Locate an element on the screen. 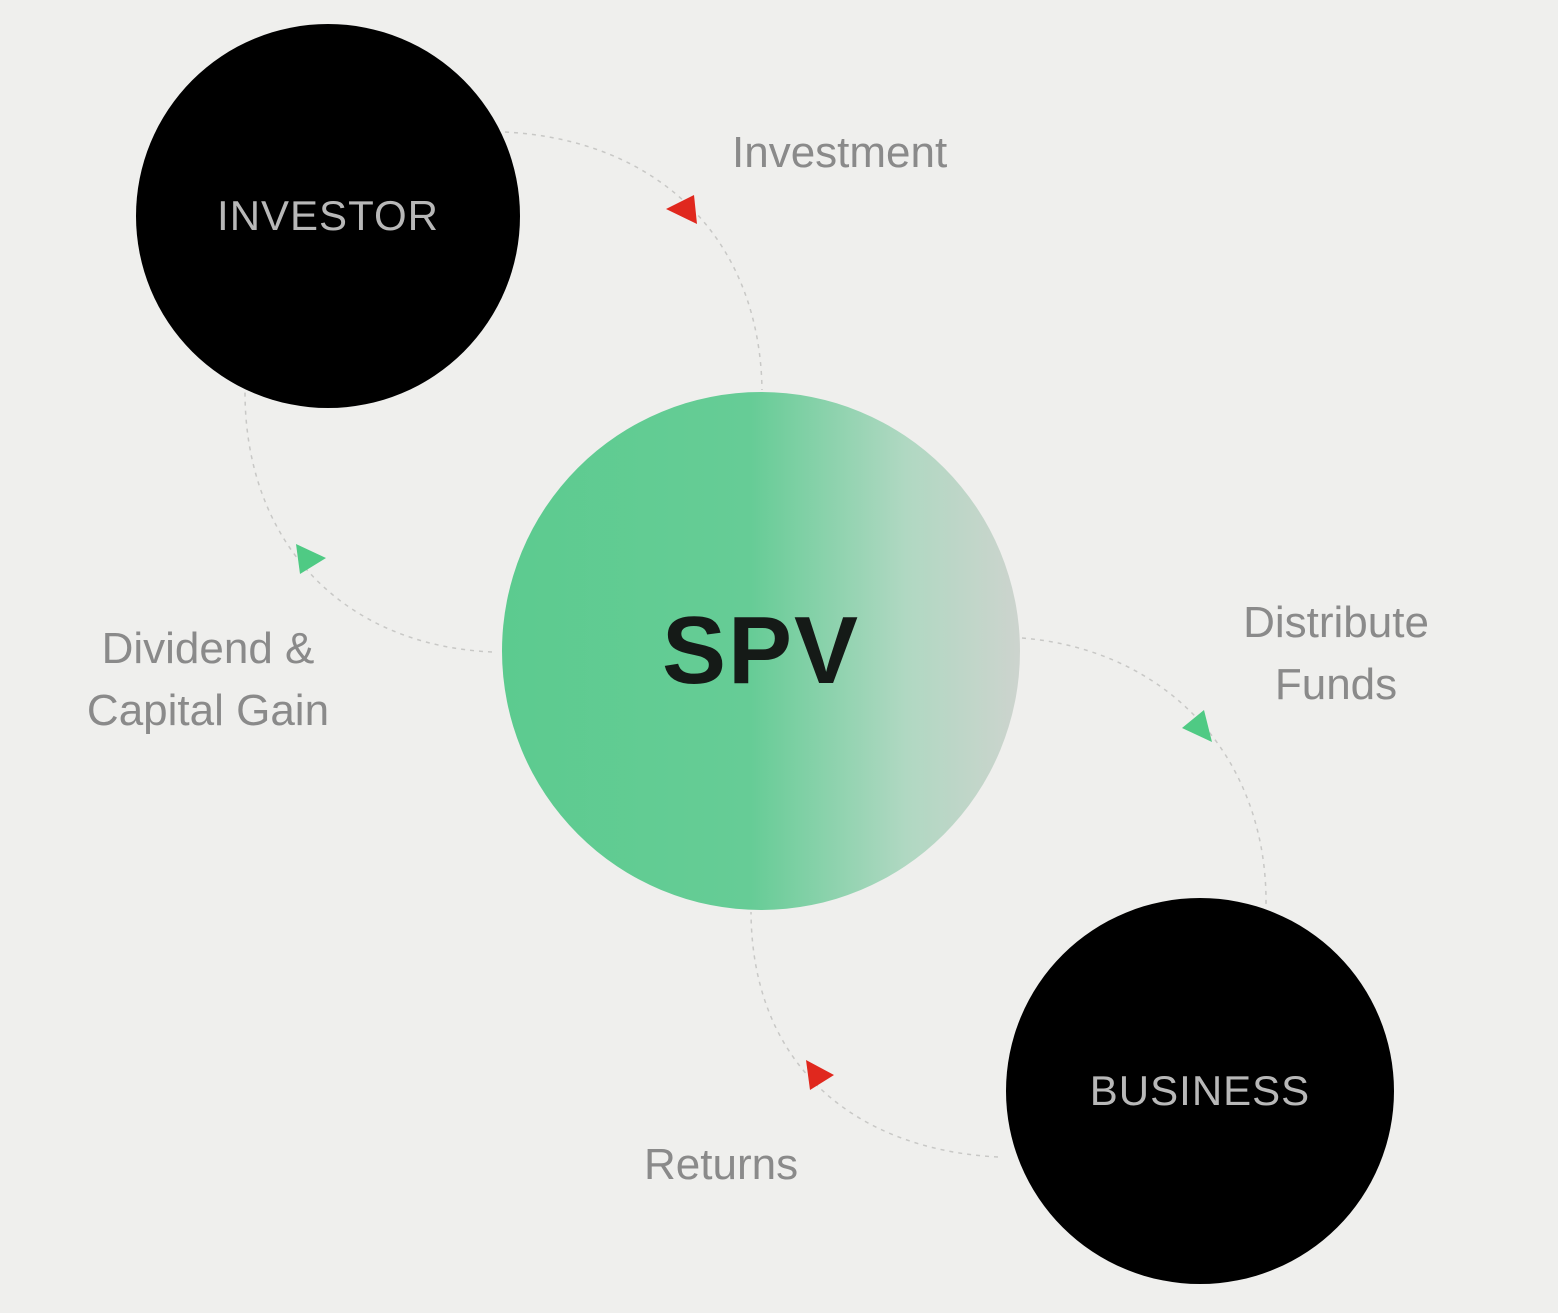  spv-node: SPV is located at coordinates (761, 651).